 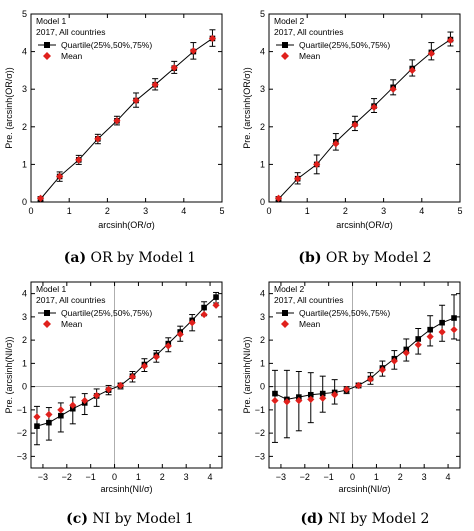 What do you see at coordinates (24, 164) in the screenshot?
I see `y-tick-label: 1` at bounding box center [24, 164].